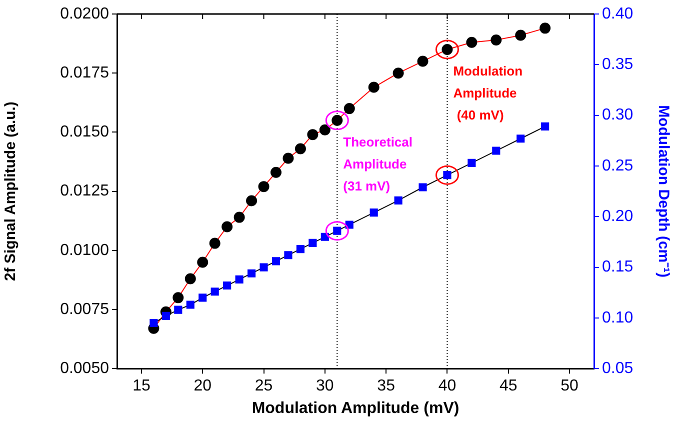  What do you see at coordinates (663, 191) in the screenshot?
I see `y2-axis-title: Modulation Depth (cm⁻¹)` at bounding box center [663, 191].